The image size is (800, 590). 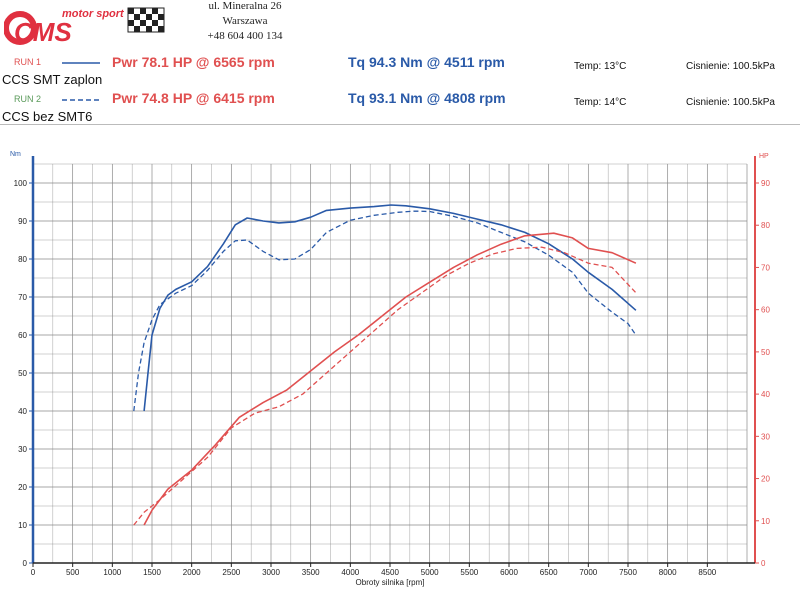 I want to click on left-tick-label: 0, so click(x=25, y=563).